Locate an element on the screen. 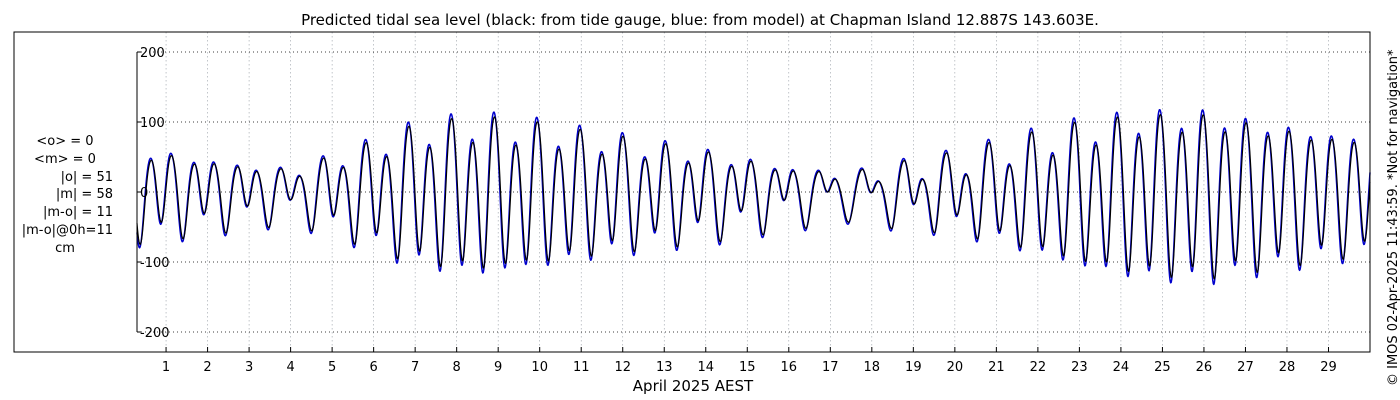 This screenshot has width=1400, height=400. x-tick-label: 6 is located at coordinates (373, 367).